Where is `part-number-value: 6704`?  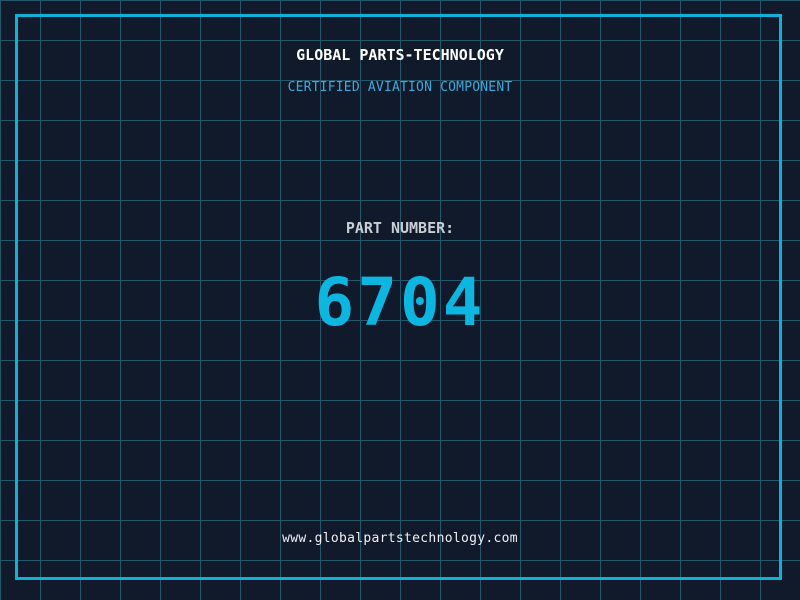
part-number-value: 6704 is located at coordinates (400, 302).